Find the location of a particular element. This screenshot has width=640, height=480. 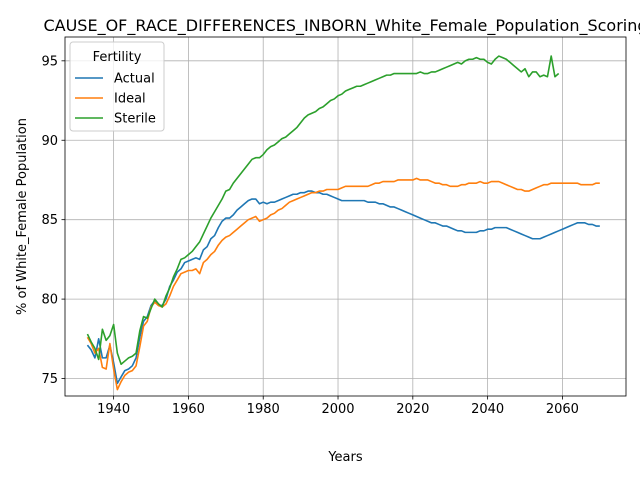

y-tick-label: 75 is located at coordinates (49, 379).